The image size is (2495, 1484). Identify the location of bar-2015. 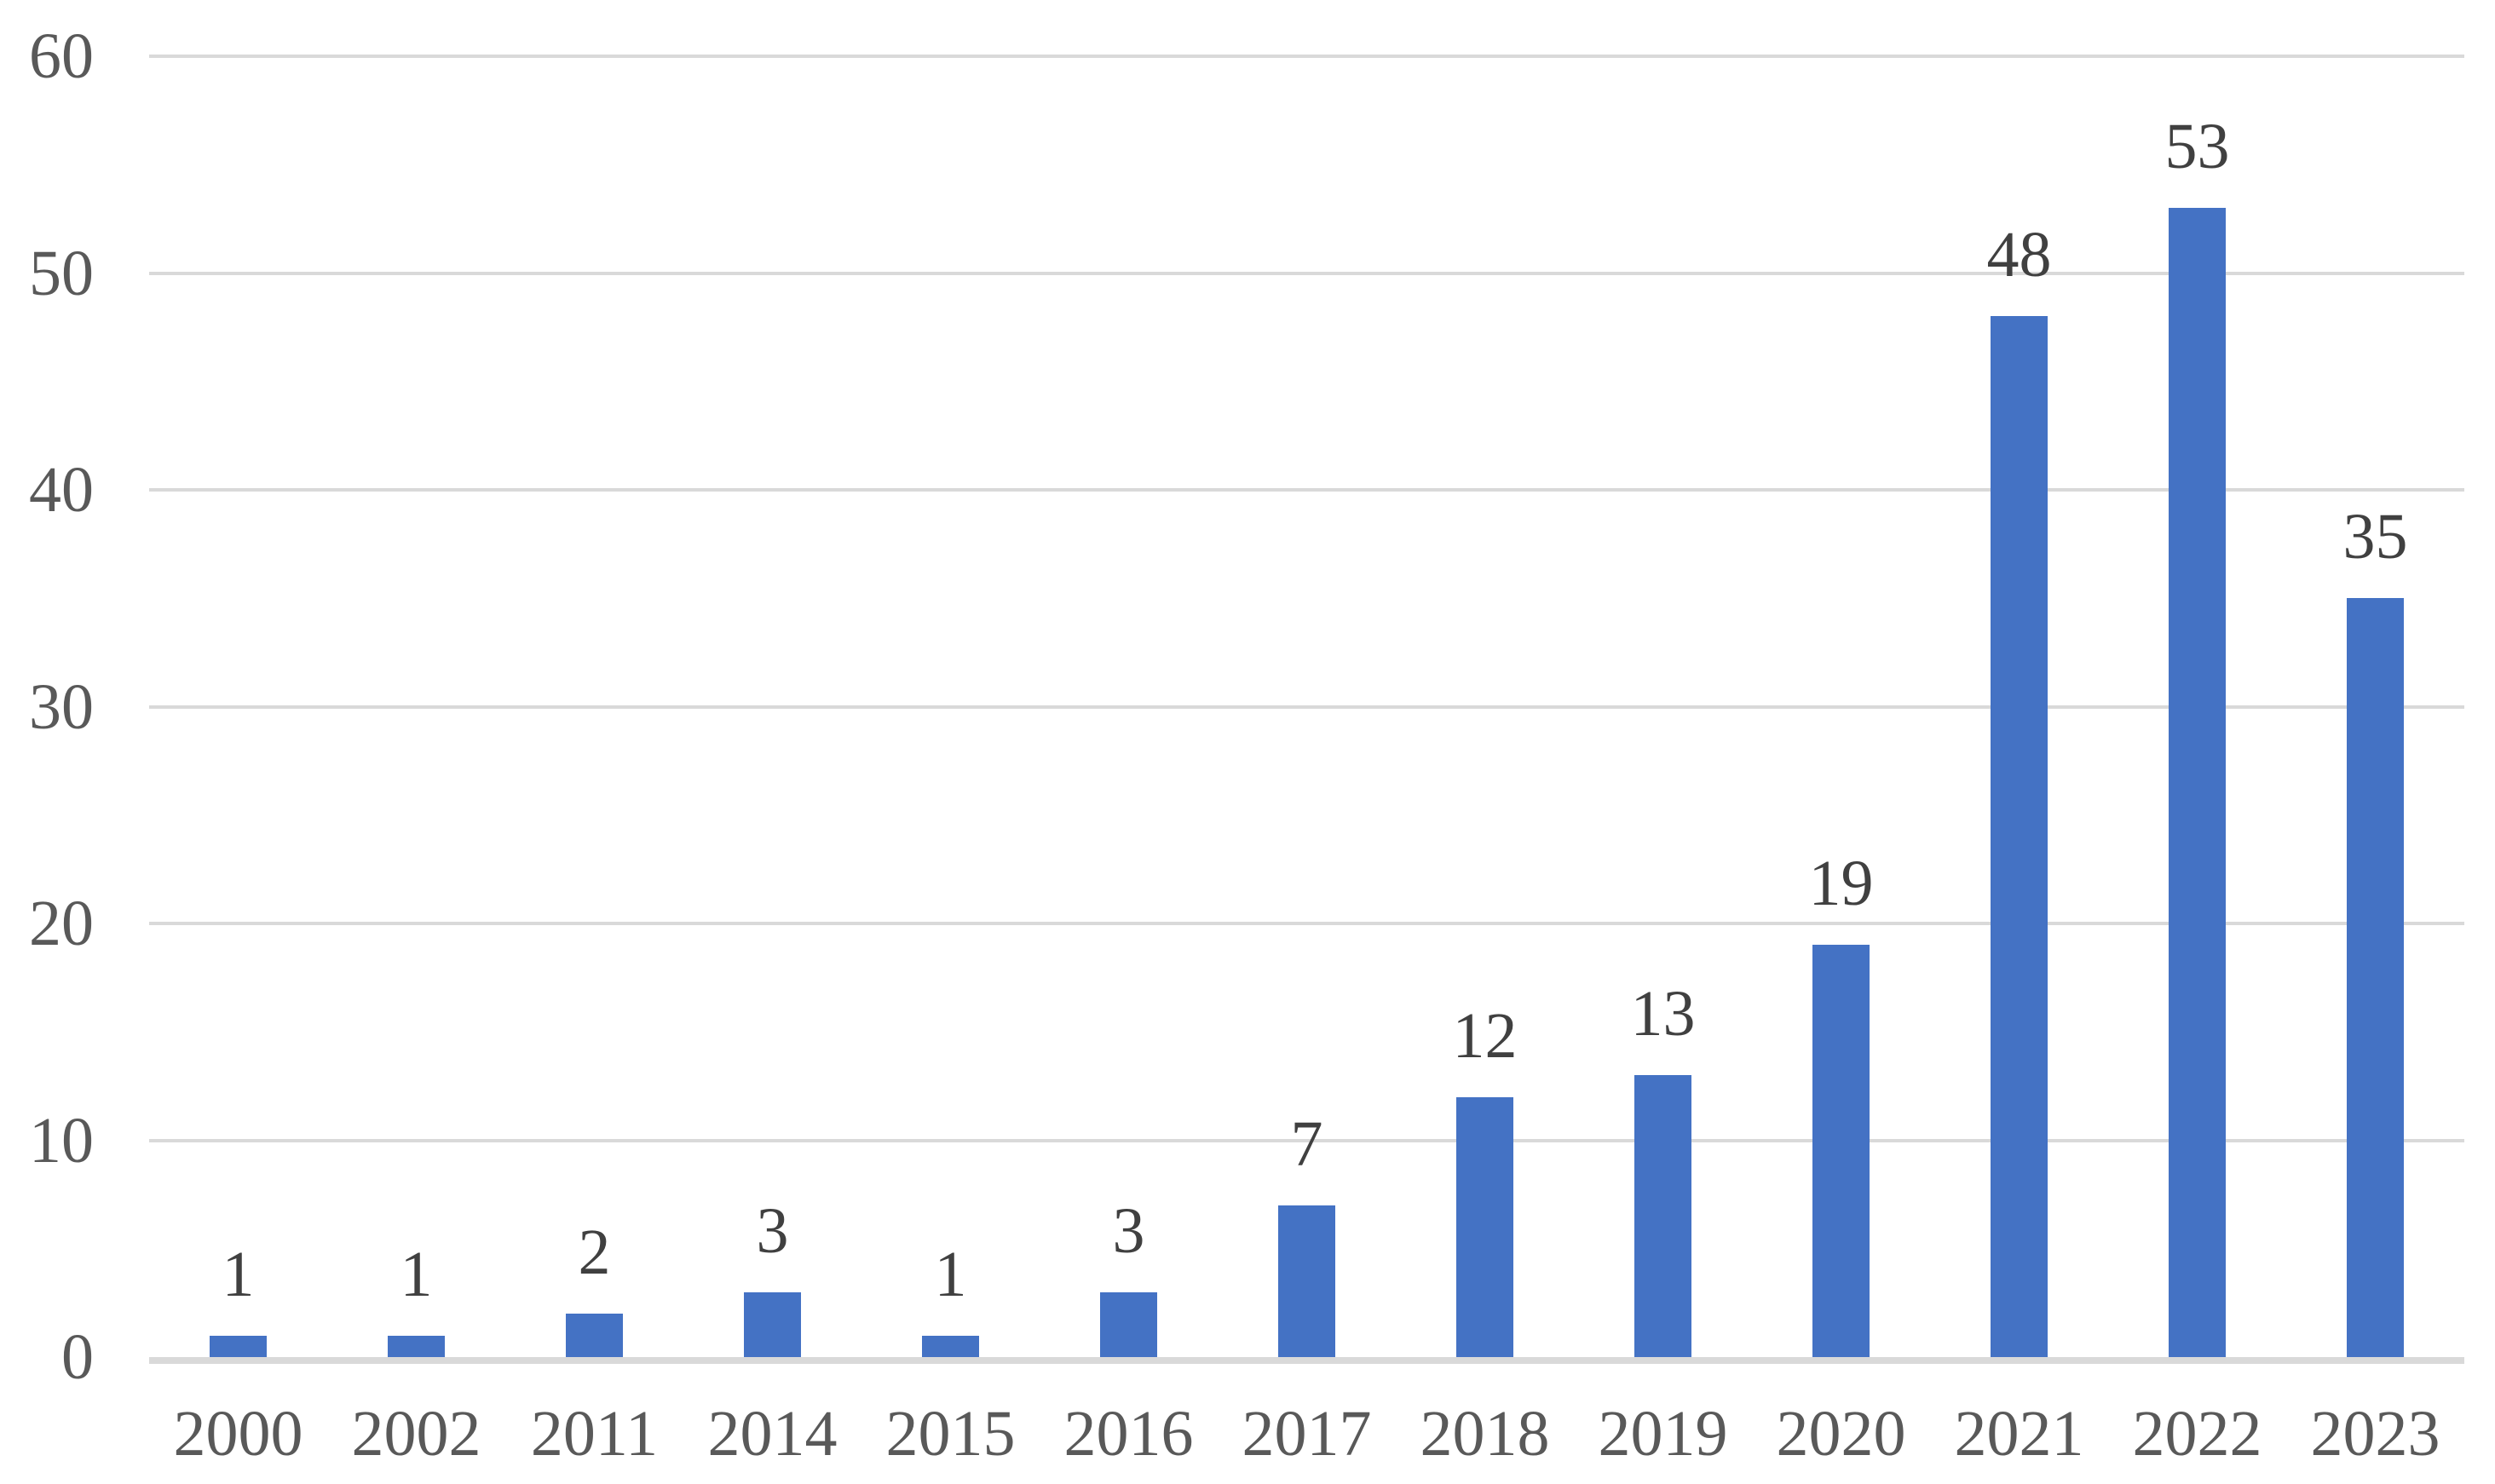
(950, 1346).